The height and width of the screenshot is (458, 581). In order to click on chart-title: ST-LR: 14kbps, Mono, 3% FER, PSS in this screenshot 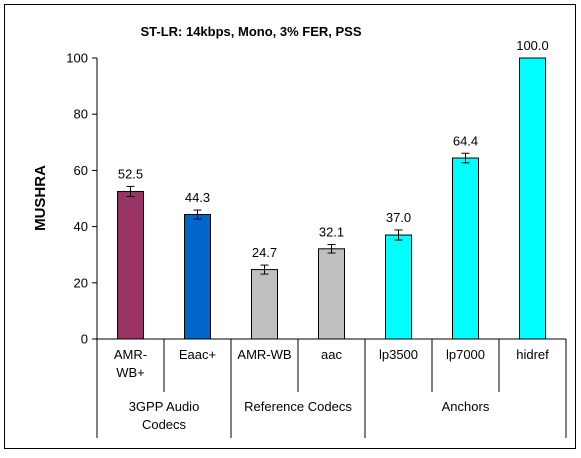, I will do `click(250, 31)`.